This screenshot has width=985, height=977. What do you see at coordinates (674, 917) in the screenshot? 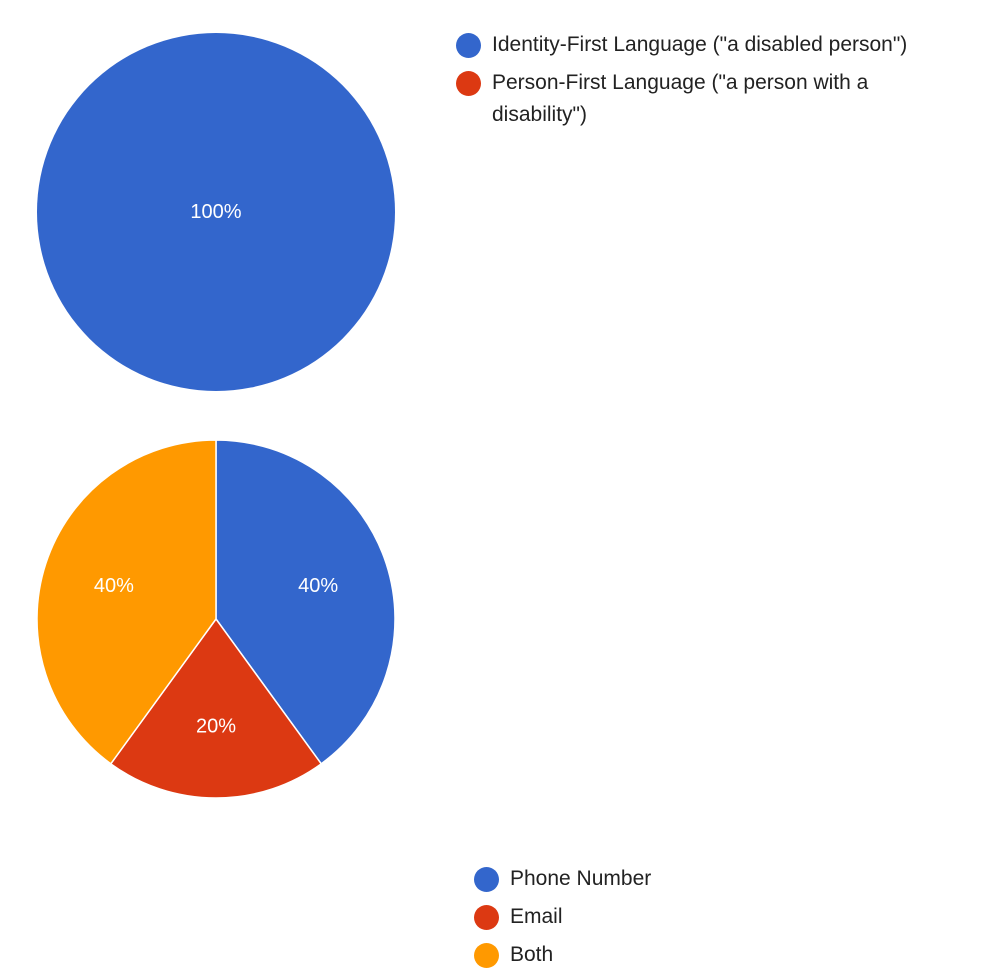
I see `legend-item-email: Email` at bounding box center [674, 917].